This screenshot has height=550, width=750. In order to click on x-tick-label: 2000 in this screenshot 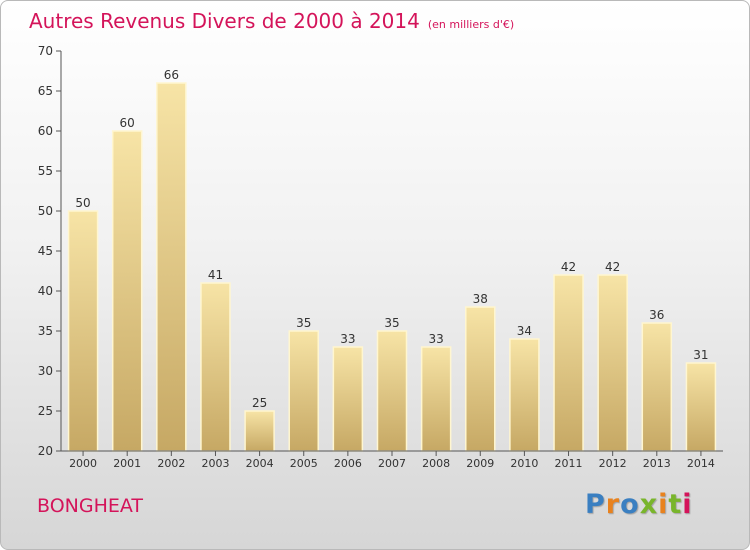, I will do `click(83, 463)`.